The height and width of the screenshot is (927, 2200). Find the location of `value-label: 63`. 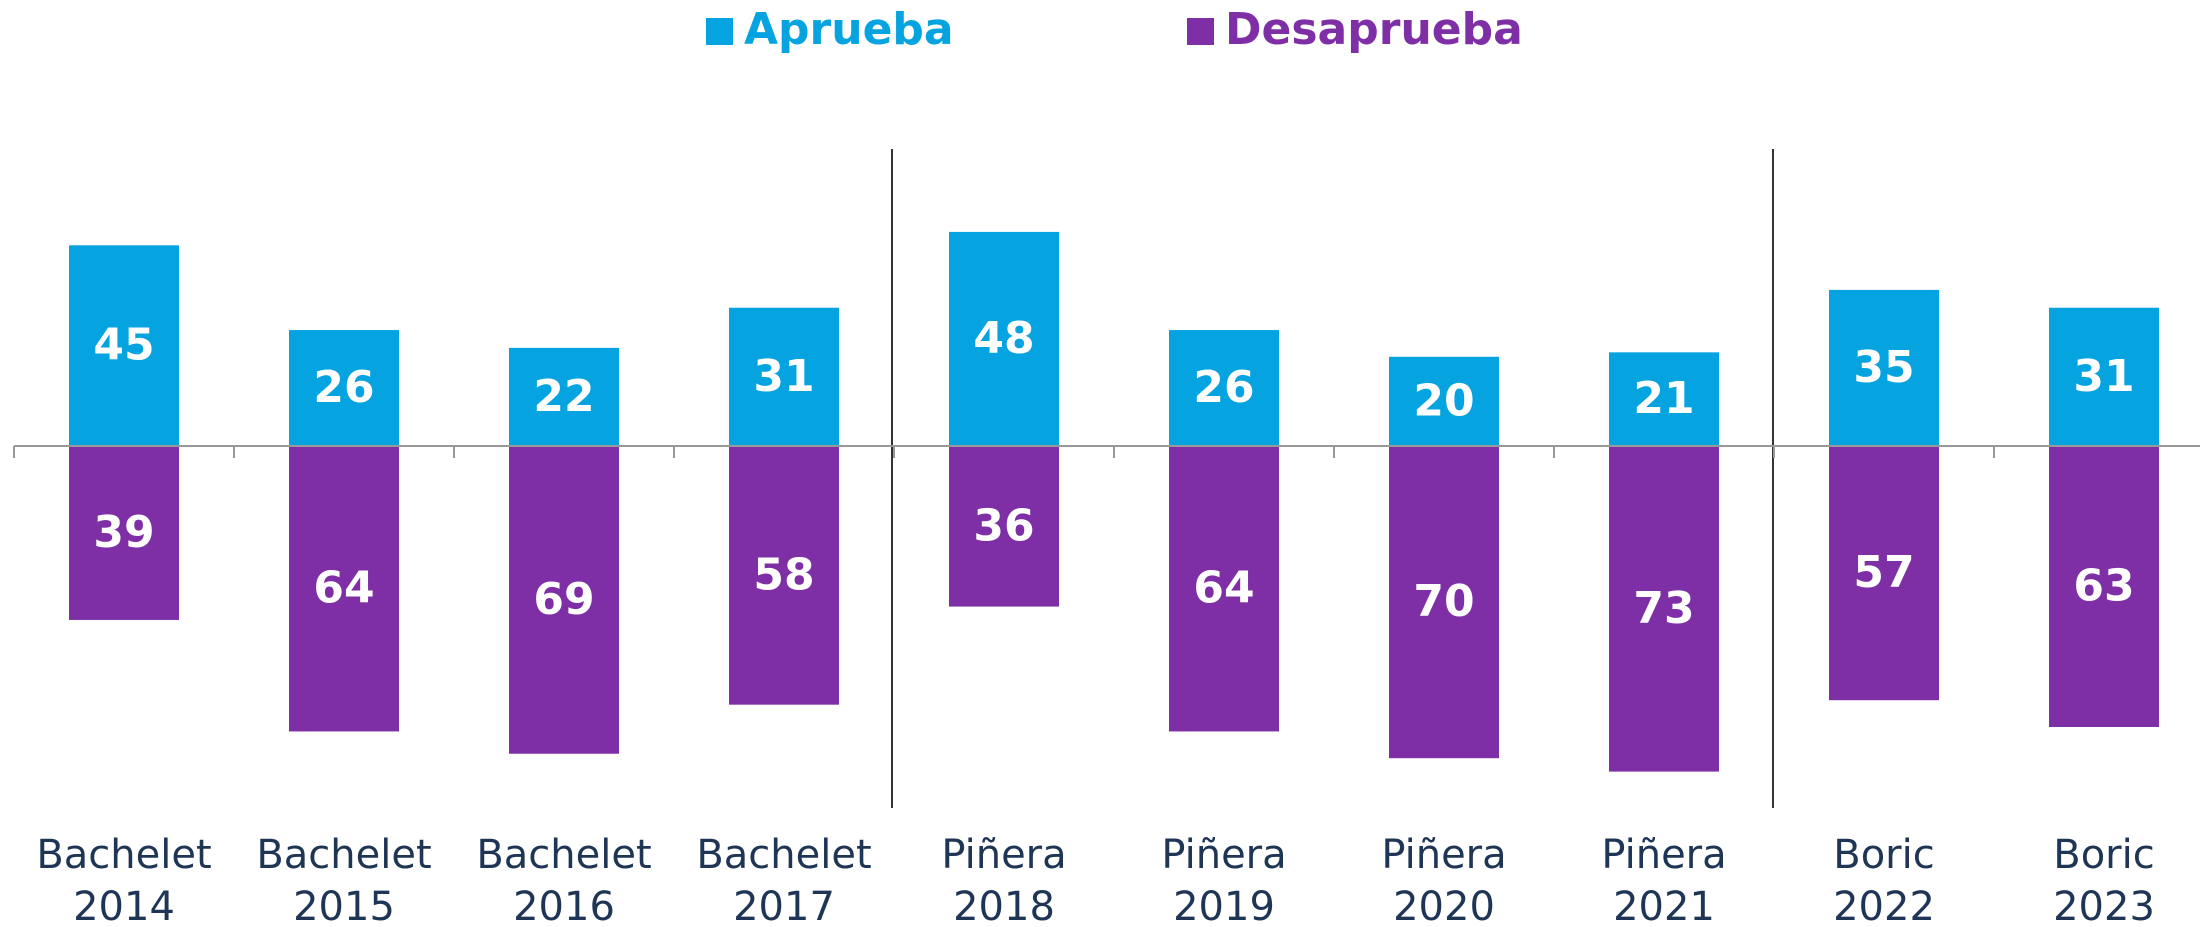

value-label: 63 is located at coordinates (2103, 585).